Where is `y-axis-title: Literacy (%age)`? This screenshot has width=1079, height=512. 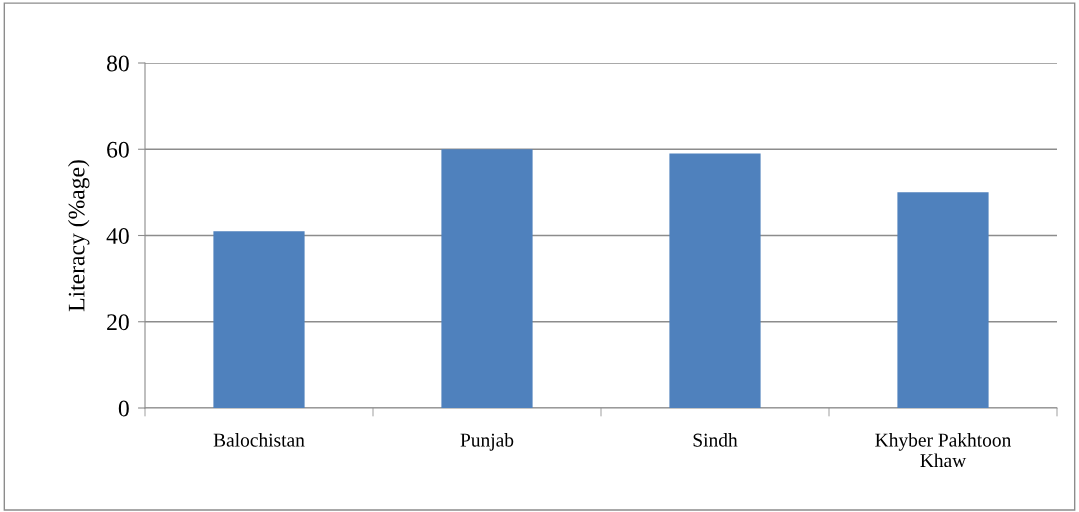
y-axis-title: Literacy (%age) is located at coordinates (78, 236).